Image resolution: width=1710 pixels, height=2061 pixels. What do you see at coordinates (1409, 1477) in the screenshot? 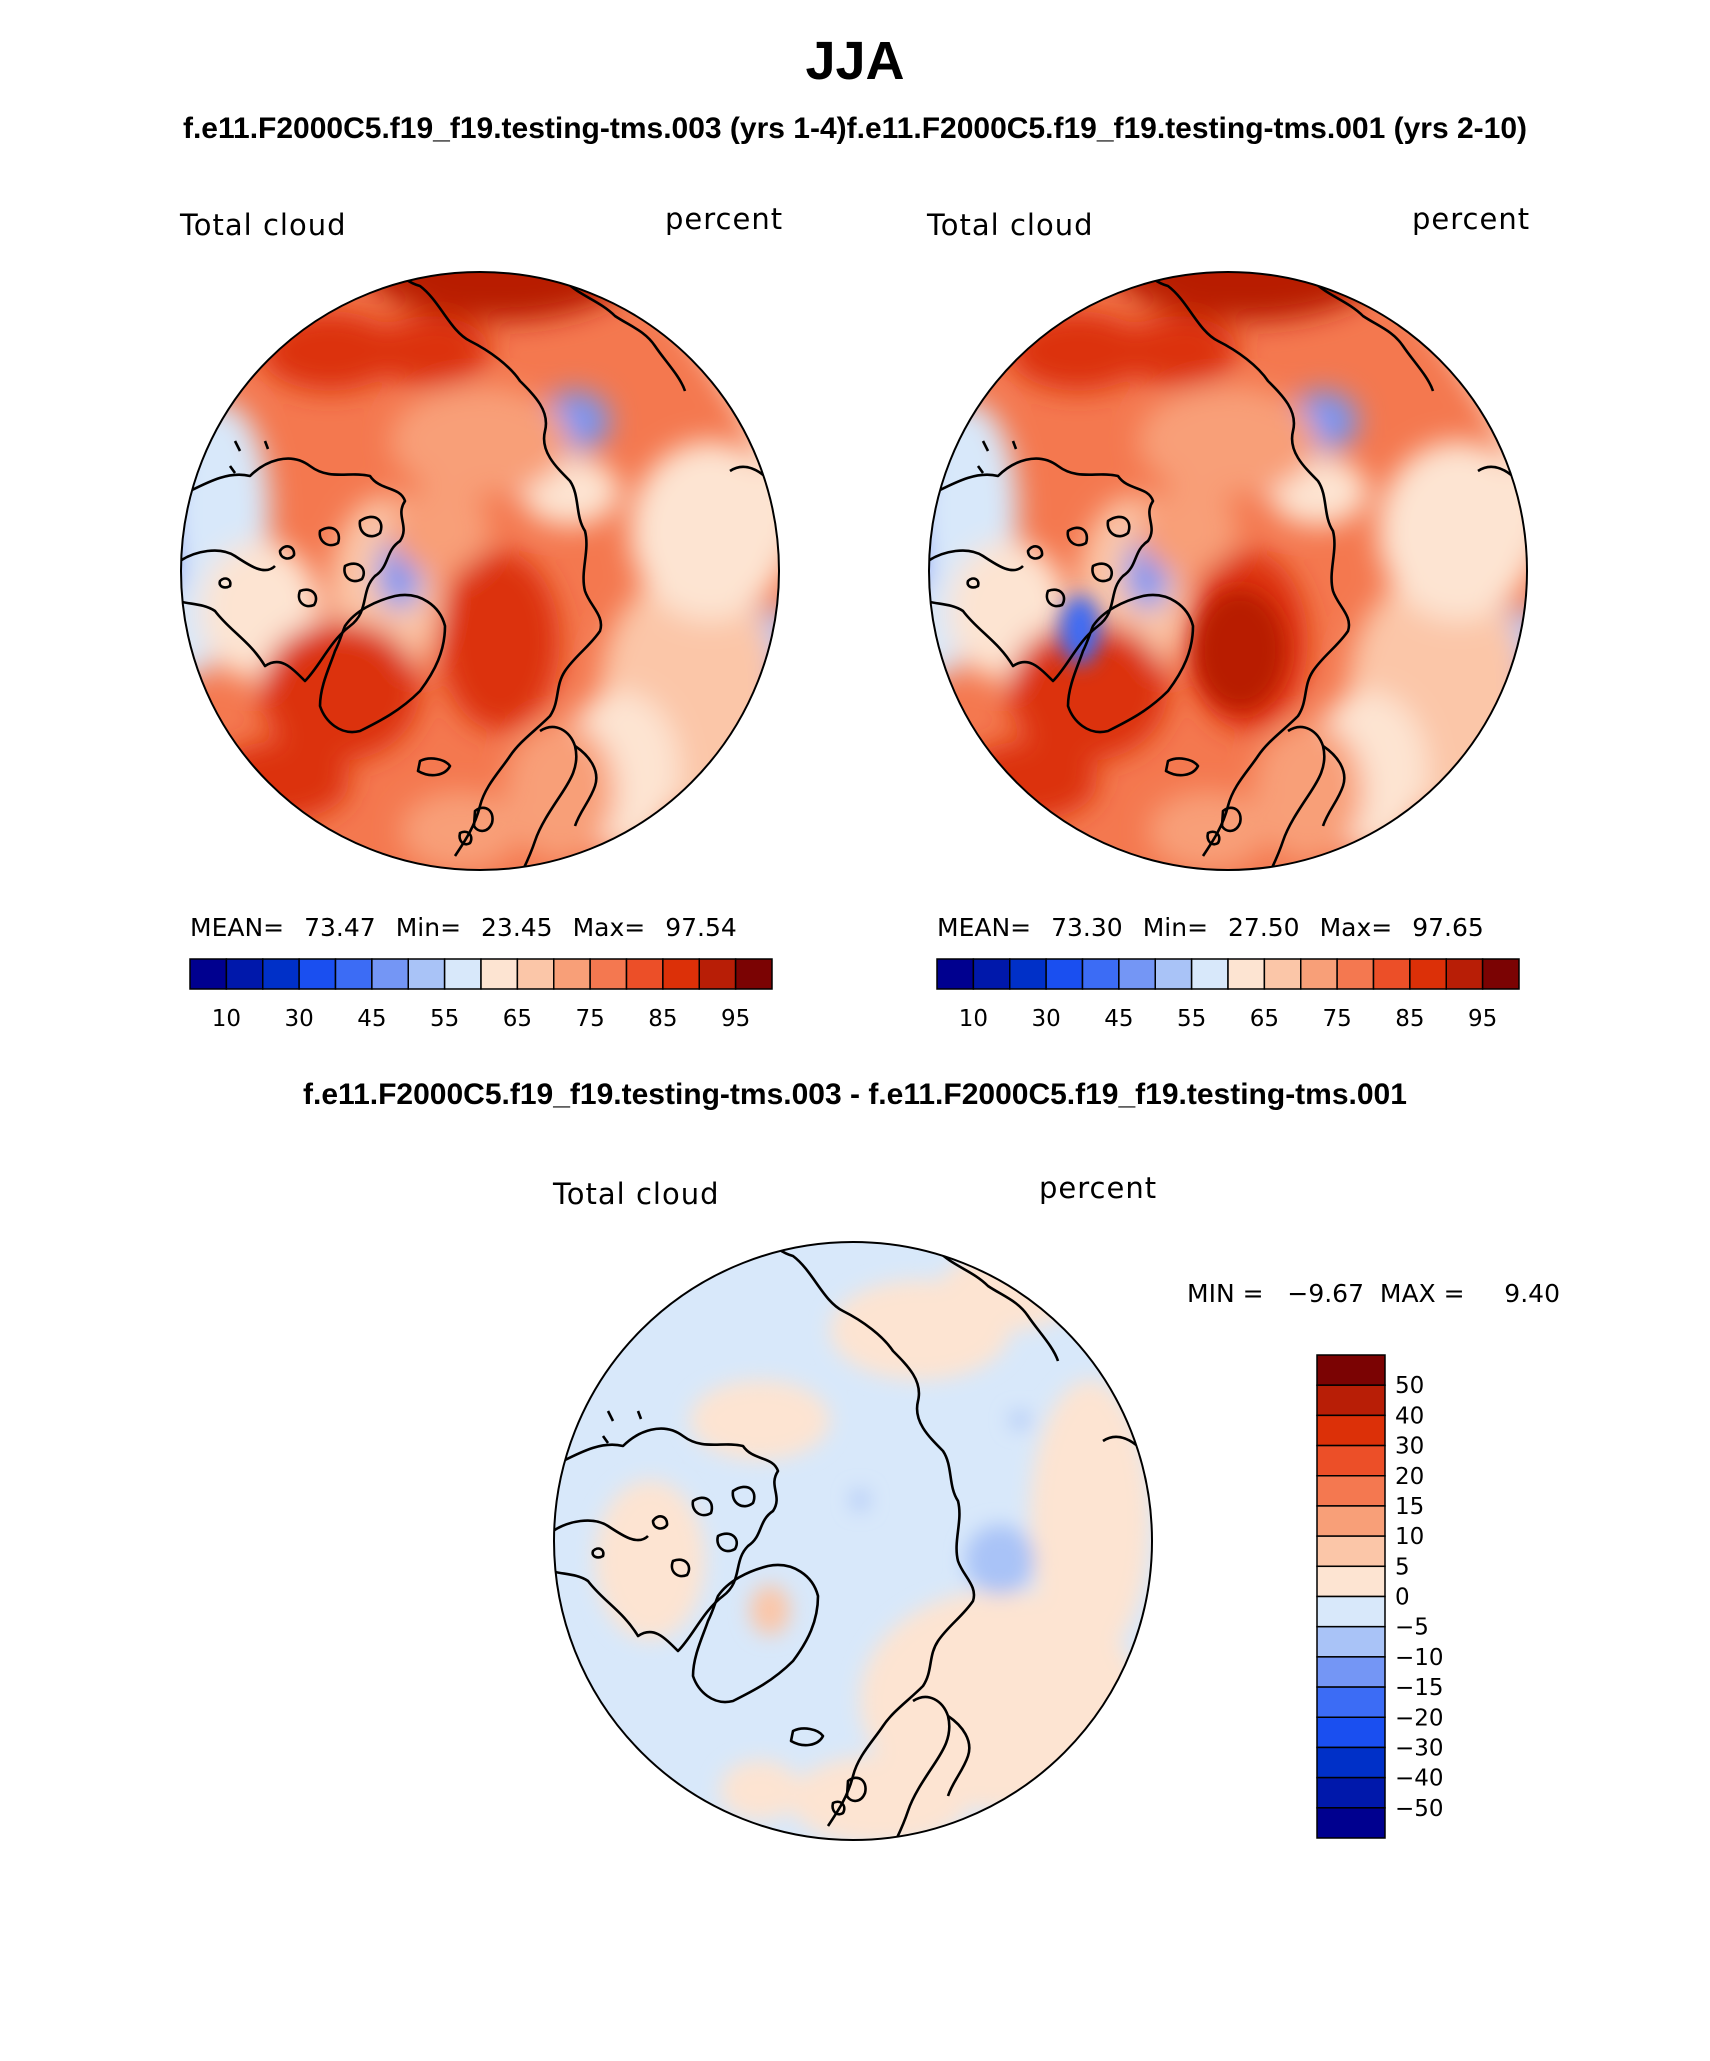
I see `diff-colorbar-tick-label: 20` at bounding box center [1409, 1477].